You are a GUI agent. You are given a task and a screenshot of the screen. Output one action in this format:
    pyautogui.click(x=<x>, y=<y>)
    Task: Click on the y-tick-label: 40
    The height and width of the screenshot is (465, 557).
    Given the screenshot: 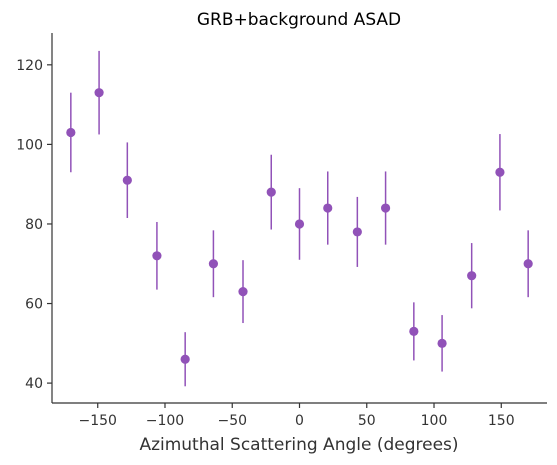 What is the action you would take?
    pyautogui.click(x=34, y=384)
    